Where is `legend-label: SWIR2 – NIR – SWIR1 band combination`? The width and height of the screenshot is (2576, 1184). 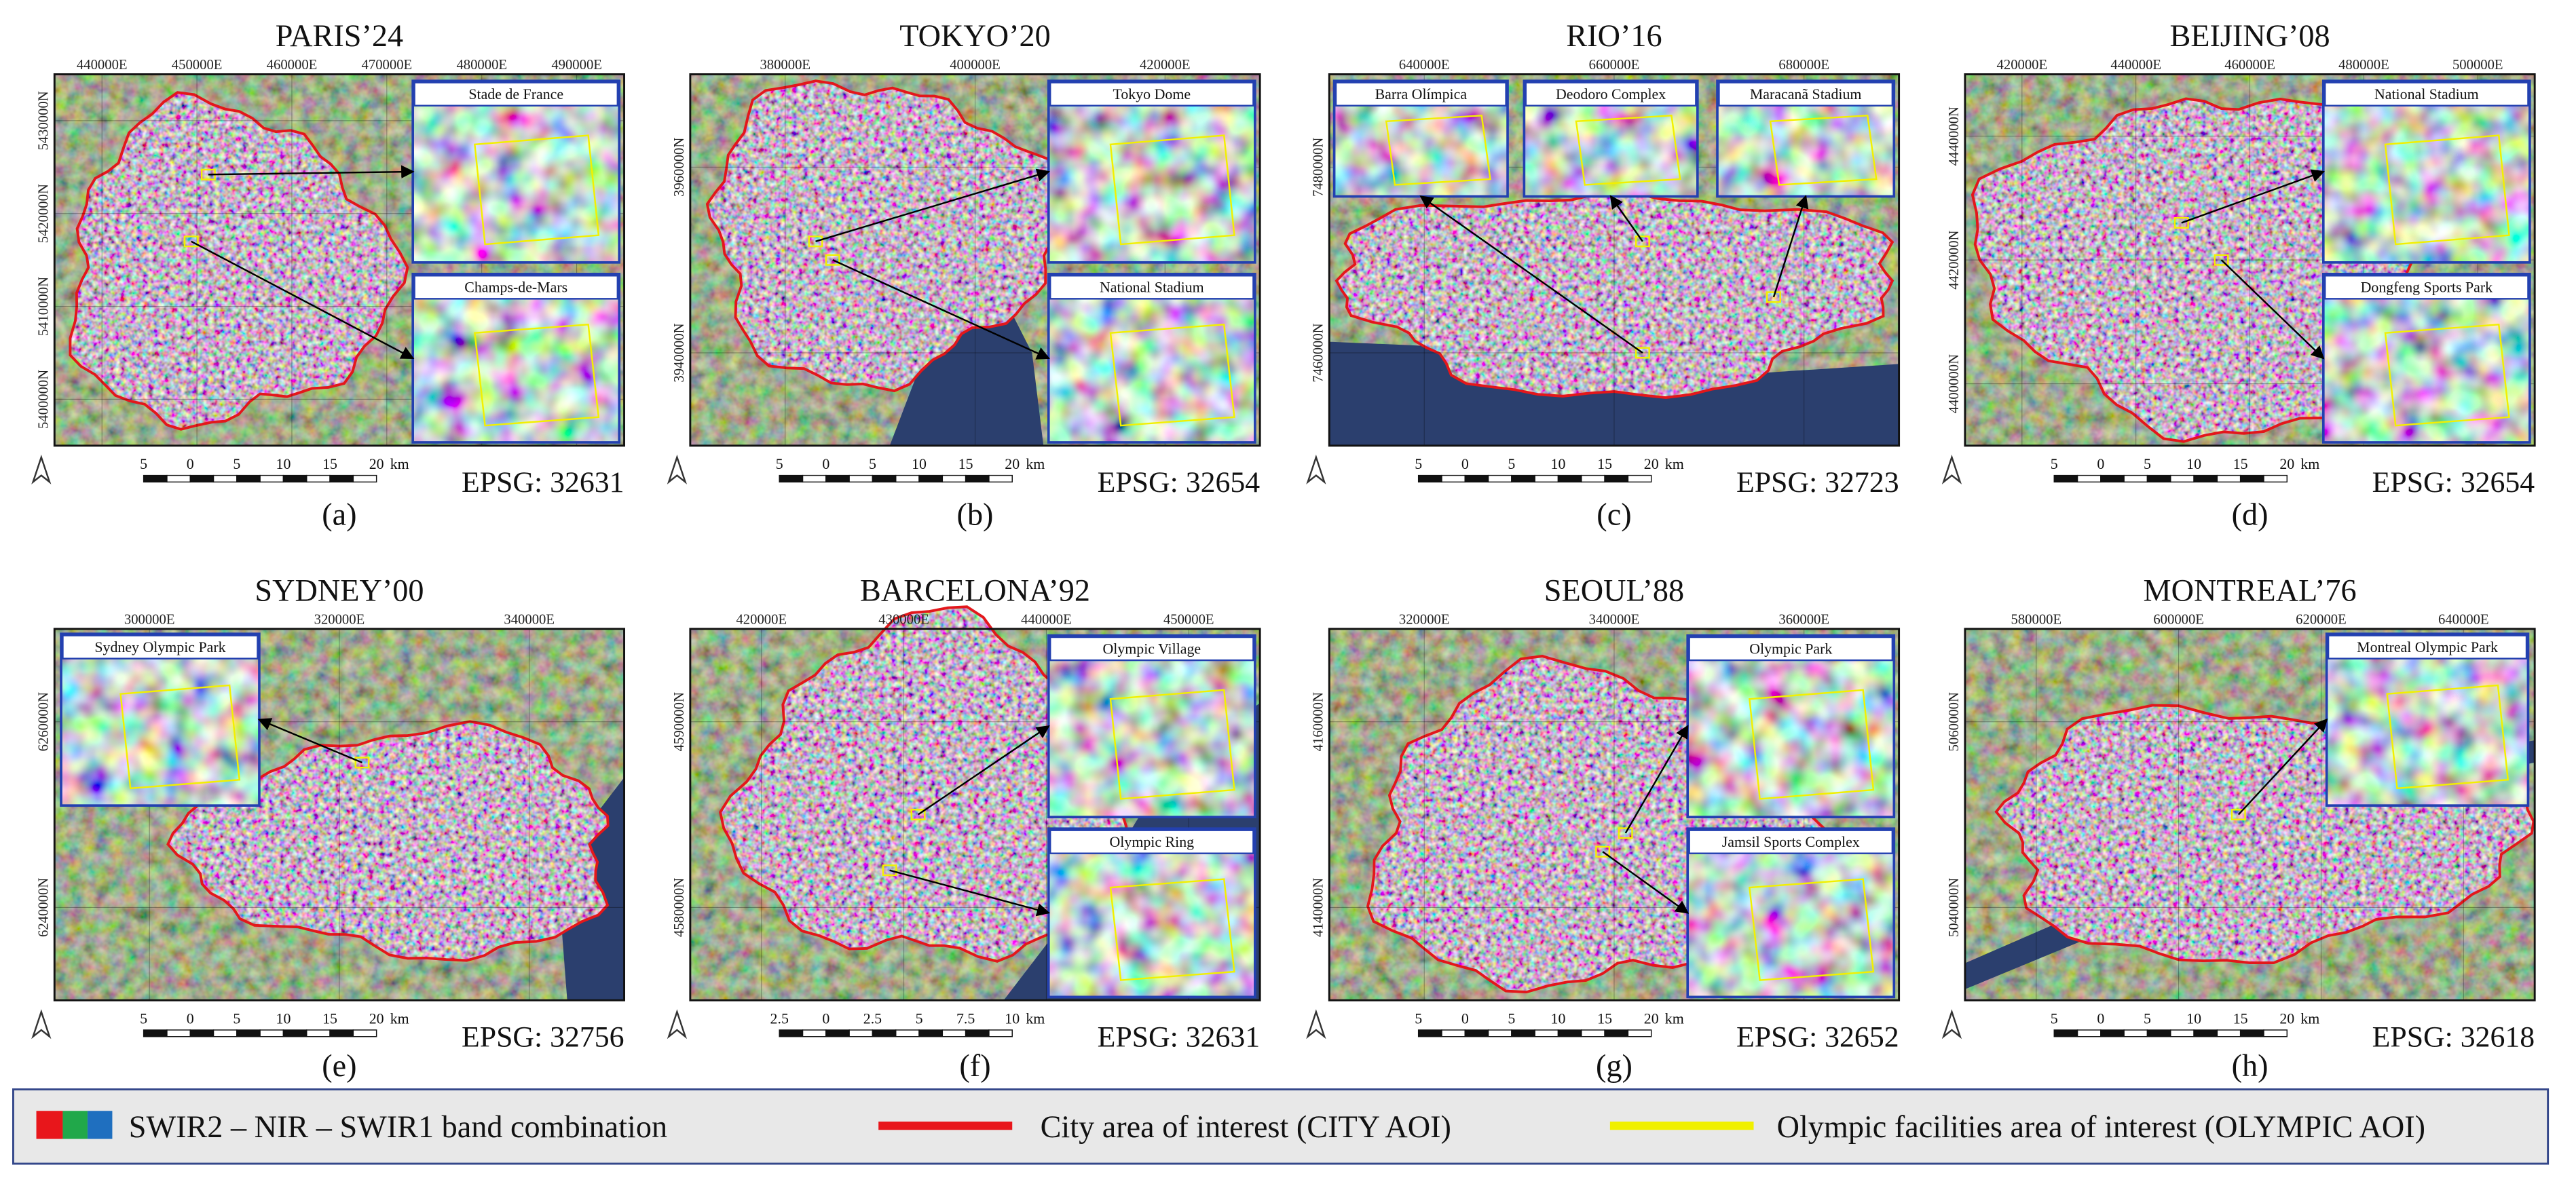
legend-label: SWIR2 – NIR – SWIR1 band combination is located at coordinates (398, 1126).